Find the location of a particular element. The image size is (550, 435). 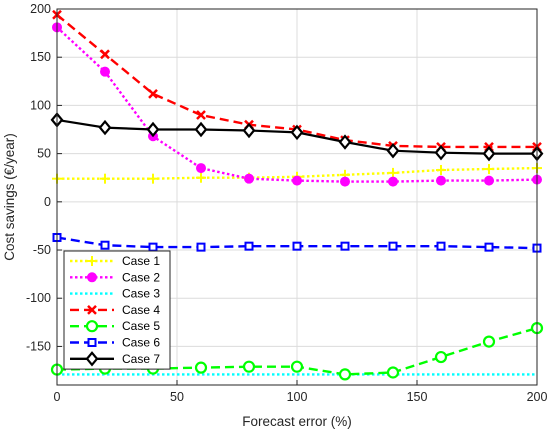

x-tick-label: 50 is located at coordinates (177, 397).